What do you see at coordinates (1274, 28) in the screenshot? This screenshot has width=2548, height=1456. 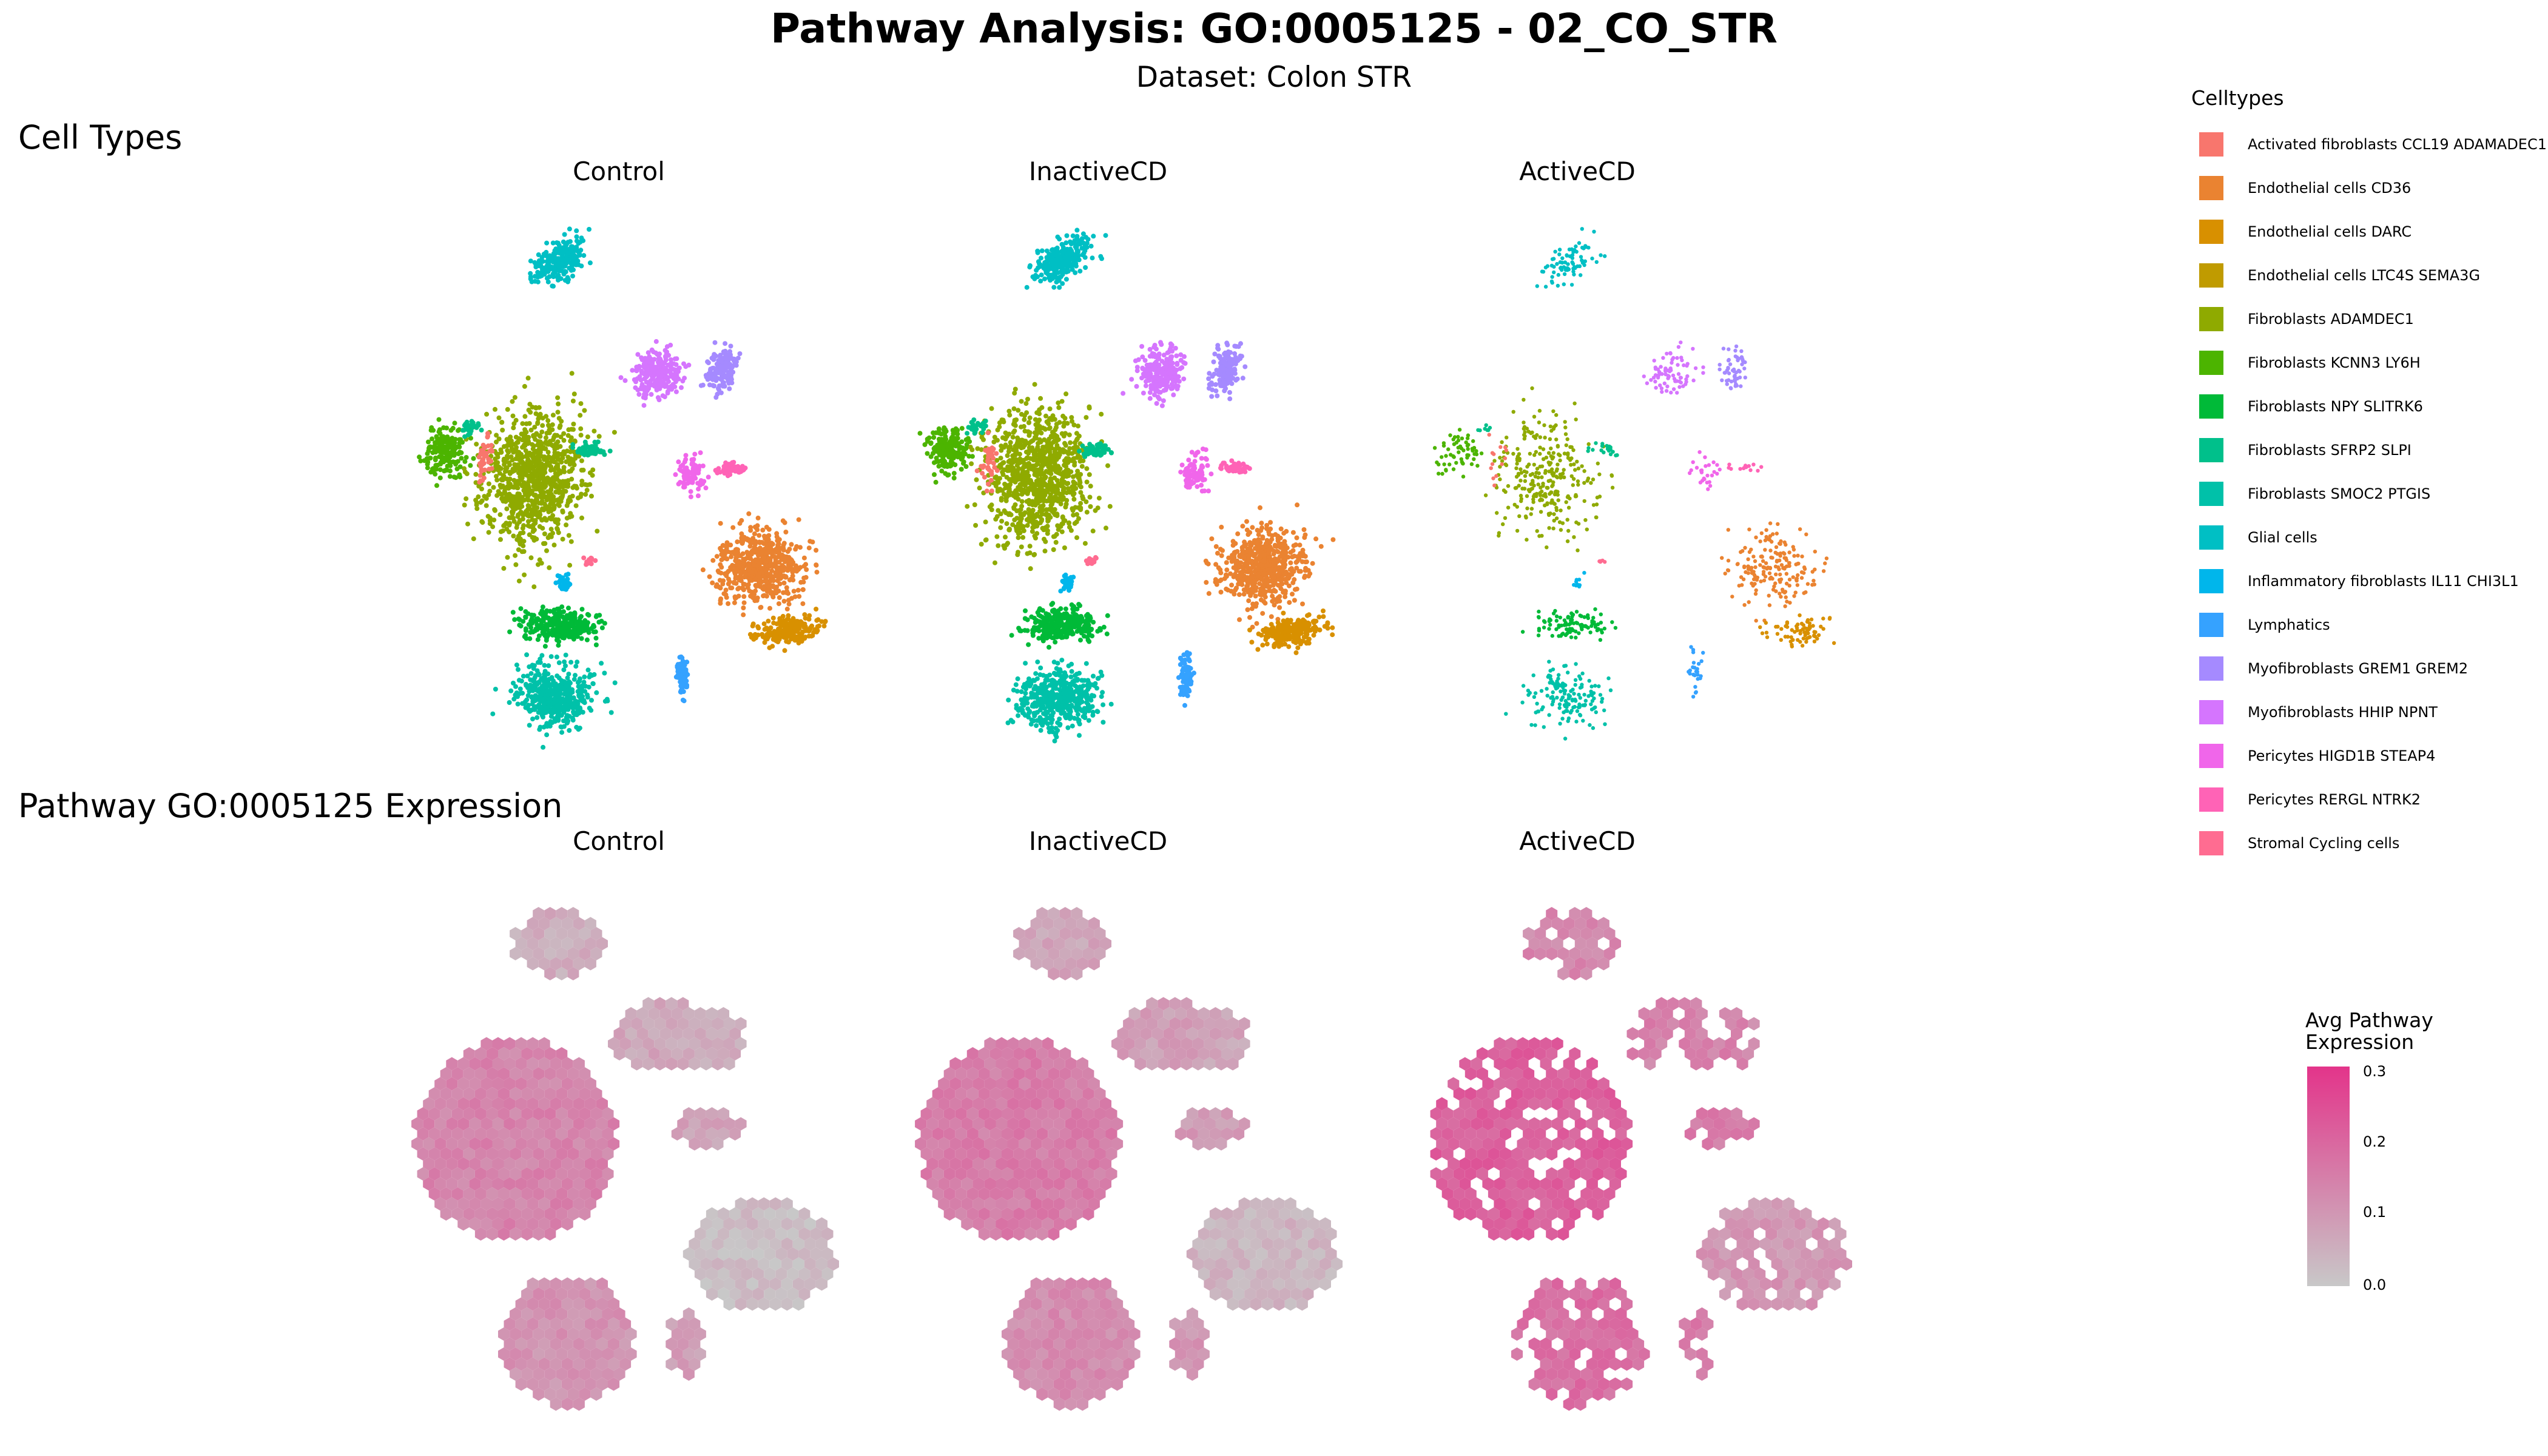 I see `chart-title: Pathway Analysis: GO:0005125 - 02_CO_STR` at bounding box center [1274, 28].